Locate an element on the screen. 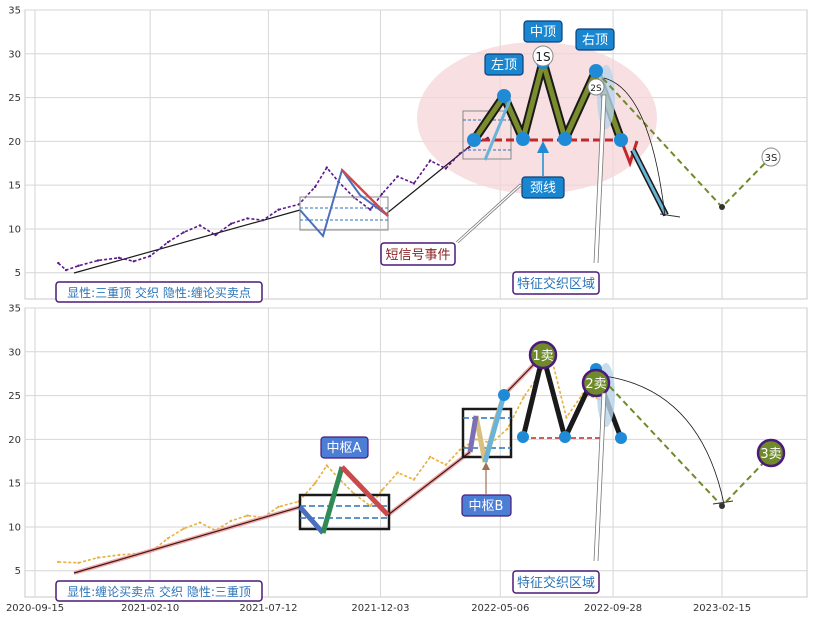 This screenshot has width=813, height=625. zhongshu-b-label: 中枢B is located at coordinates (486, 506).